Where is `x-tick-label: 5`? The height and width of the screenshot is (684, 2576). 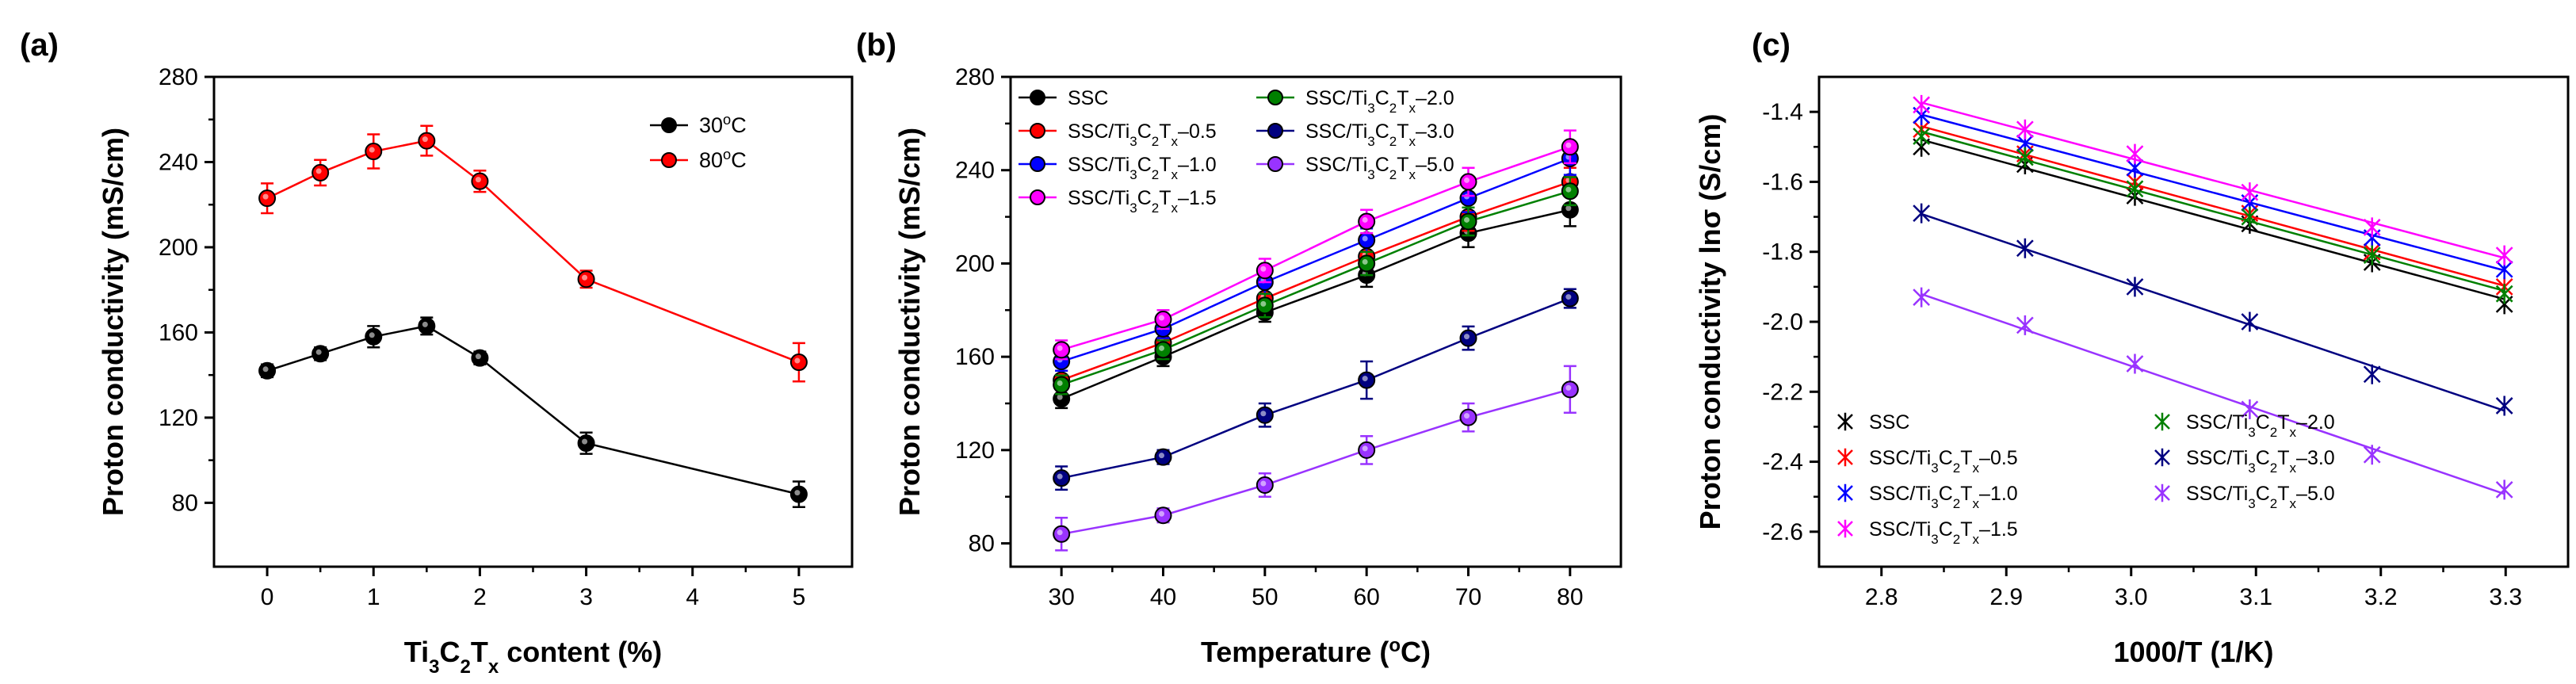 x-tick-label: 5 is located at coordinates (799, 597).